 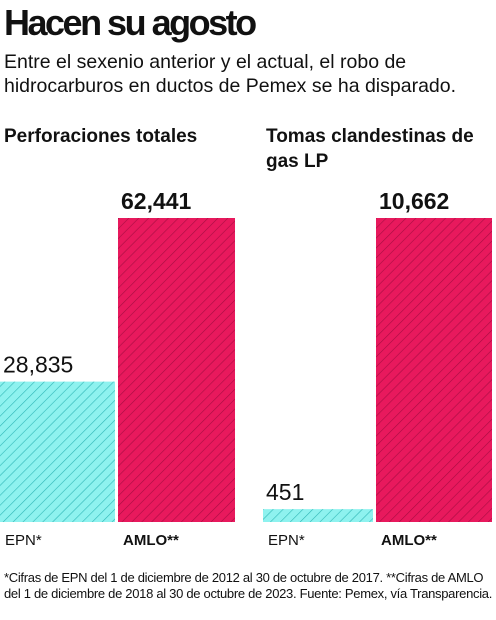 I want to click on chart-title: Perforaciones totales, so click(x=101, y=136).